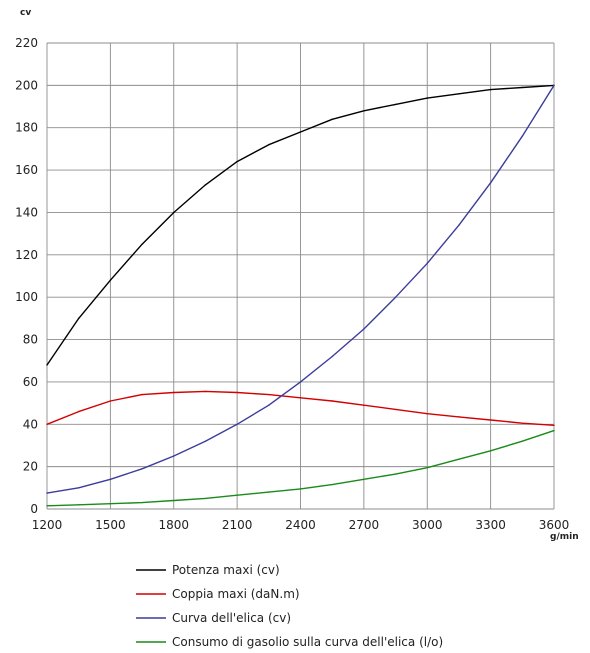 The height and width of the screenshot is (653, 590). I want to click on y-tick-label: 0, so click(34, 509).